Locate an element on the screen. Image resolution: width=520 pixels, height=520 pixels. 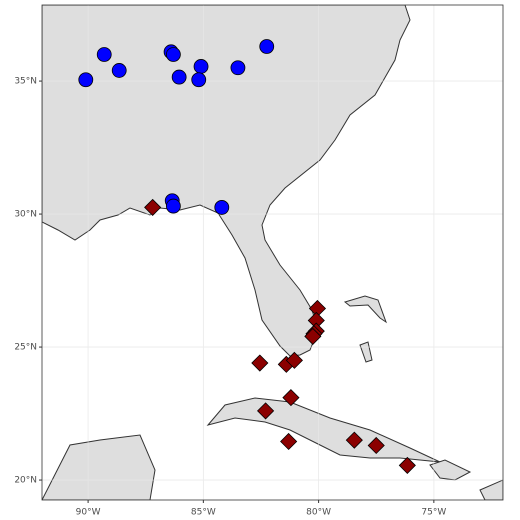
y-tick-label: 30°N is located at coordinates (25, 215).